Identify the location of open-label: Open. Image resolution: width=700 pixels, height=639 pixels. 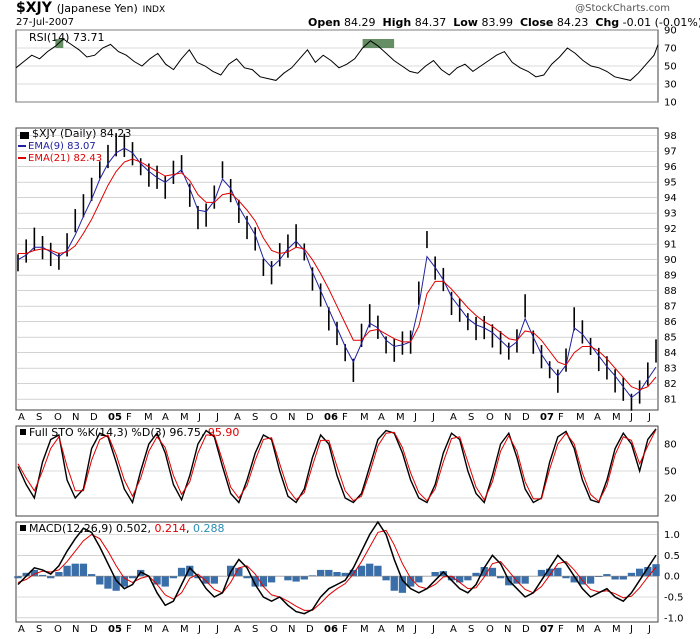
(324, 22).